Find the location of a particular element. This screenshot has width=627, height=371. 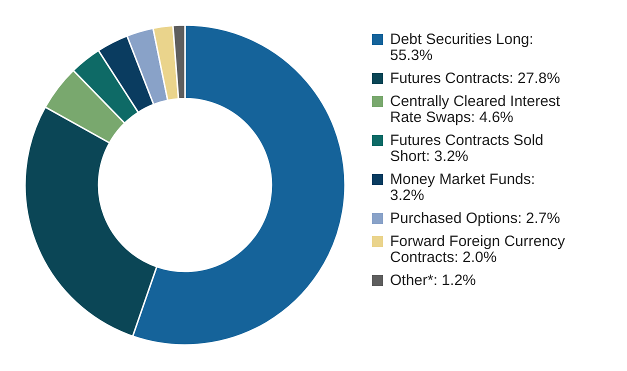

legend-label: Money Market Funds: 3.2% is located at coordinates (463, 187).